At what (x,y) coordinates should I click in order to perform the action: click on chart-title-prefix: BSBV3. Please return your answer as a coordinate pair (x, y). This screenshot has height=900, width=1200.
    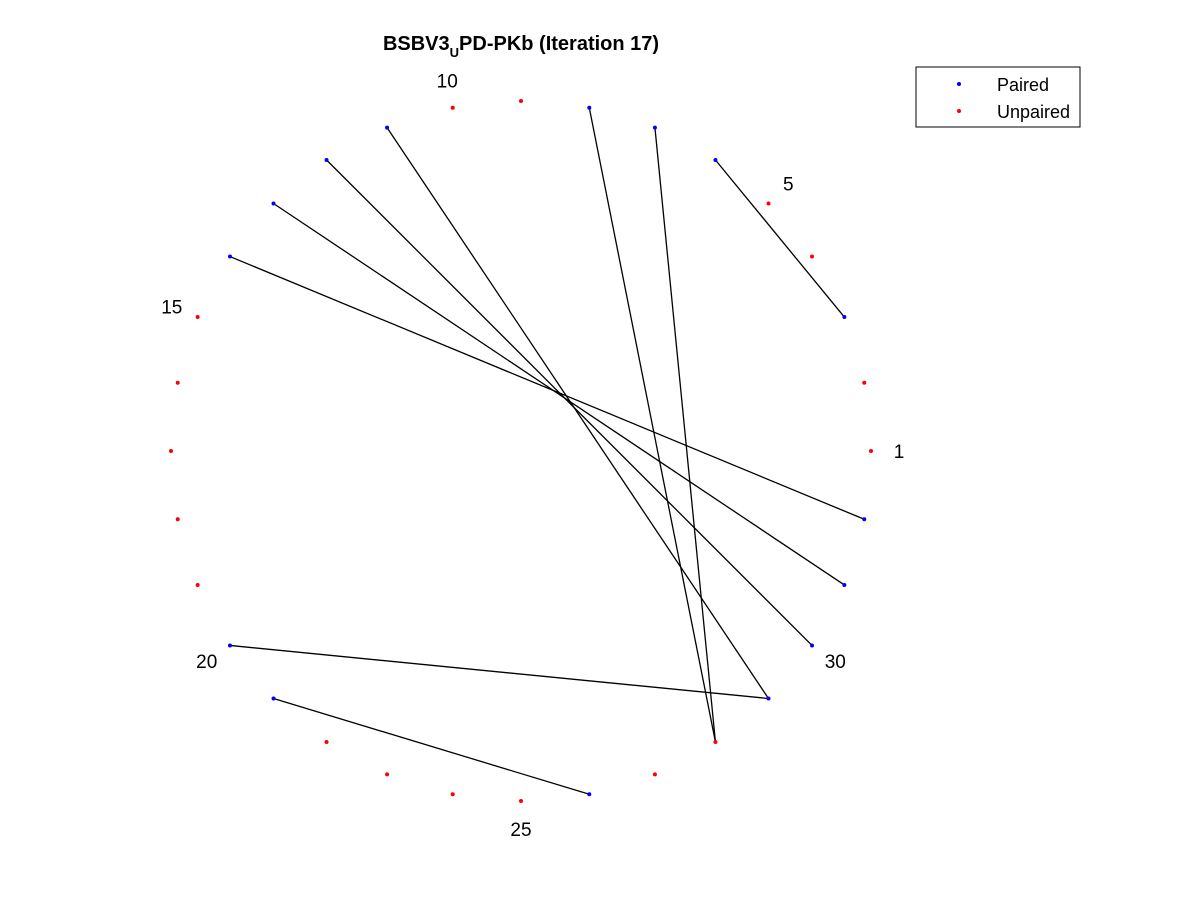
    Looking at the image, I should click on (416, 44).